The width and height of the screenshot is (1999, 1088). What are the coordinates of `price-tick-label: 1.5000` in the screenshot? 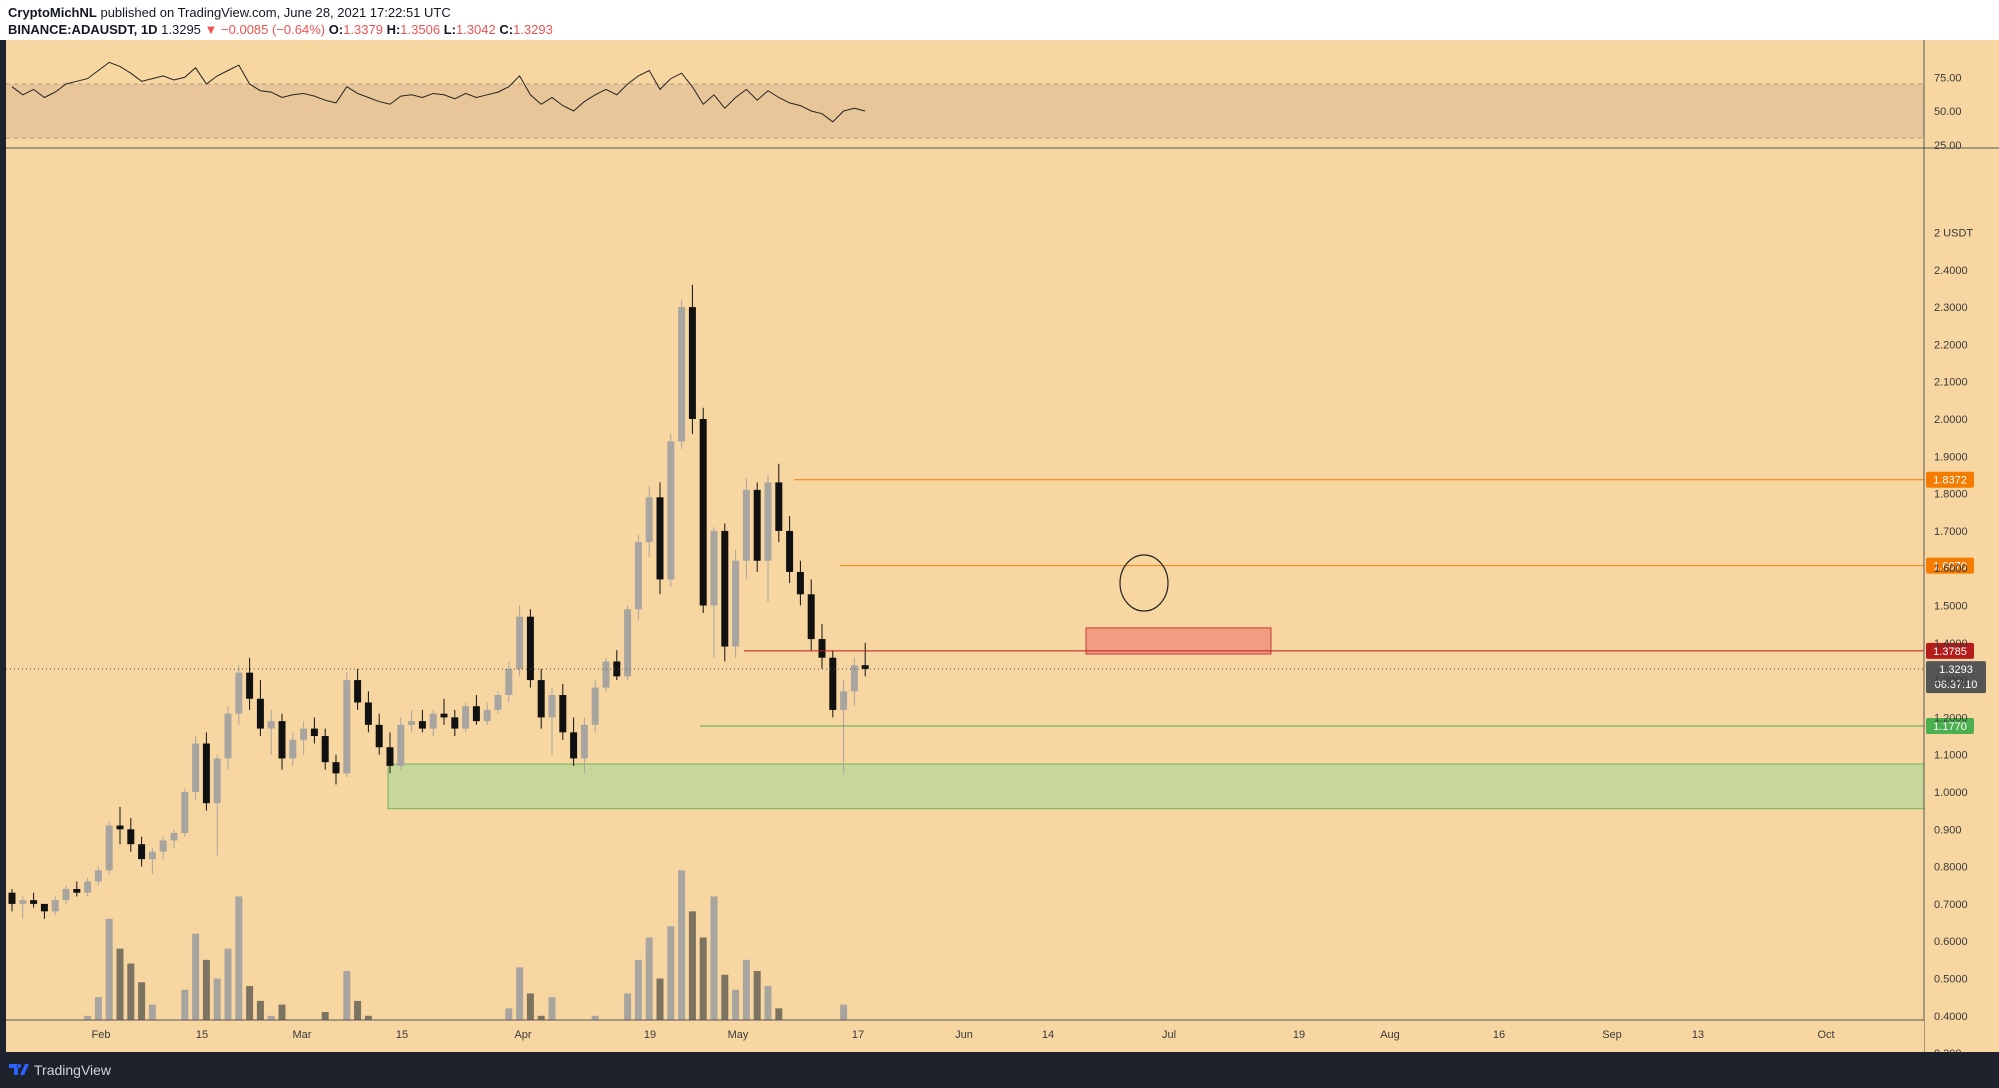 It's located at (1951, 607).